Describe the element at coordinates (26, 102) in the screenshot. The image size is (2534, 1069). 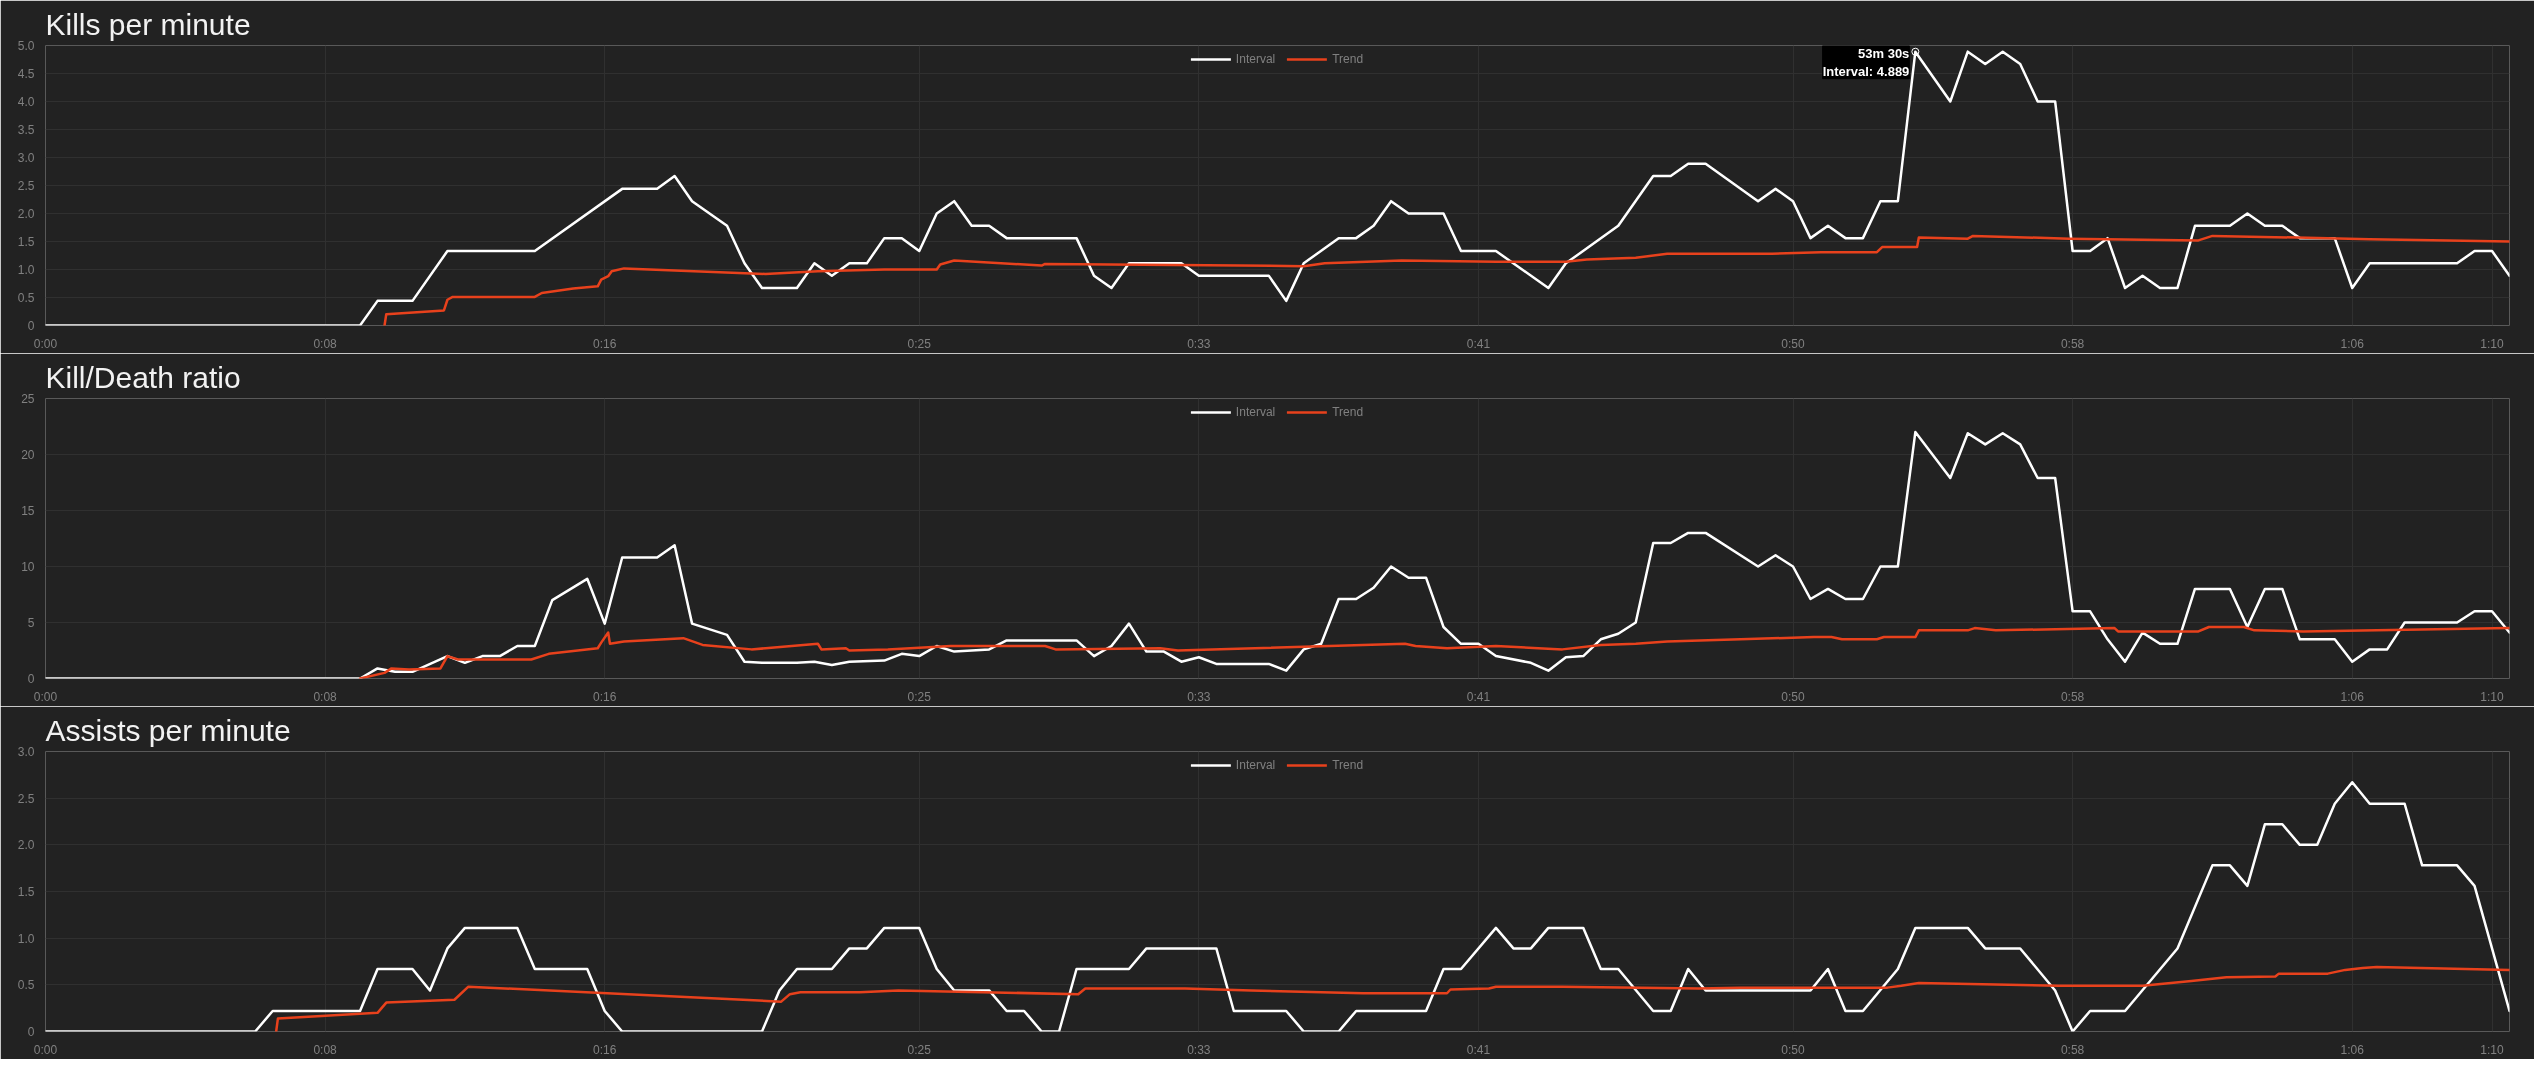
I see `y-tick-label: 4.0` at that location.